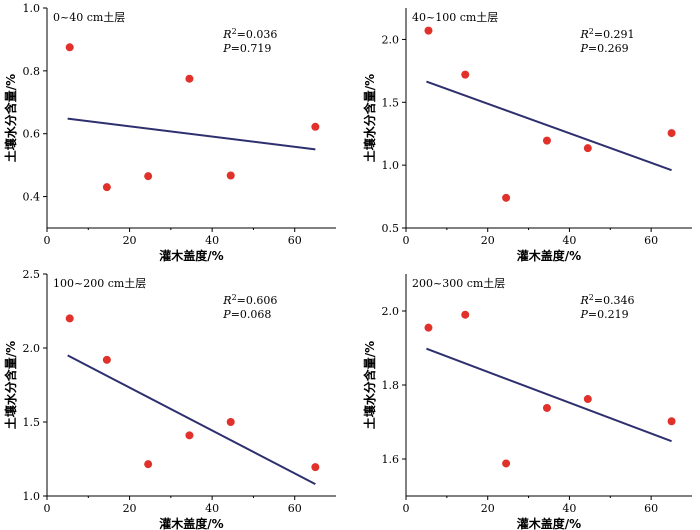  I want to click on p-value-annotation: P=0.269, so click(603, 48).